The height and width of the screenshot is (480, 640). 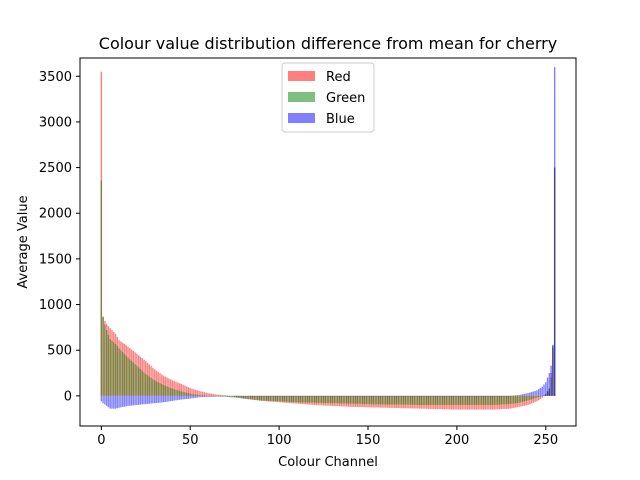 I want to click on y-tick-label-2500: 2500, so click(x=55, y=168).